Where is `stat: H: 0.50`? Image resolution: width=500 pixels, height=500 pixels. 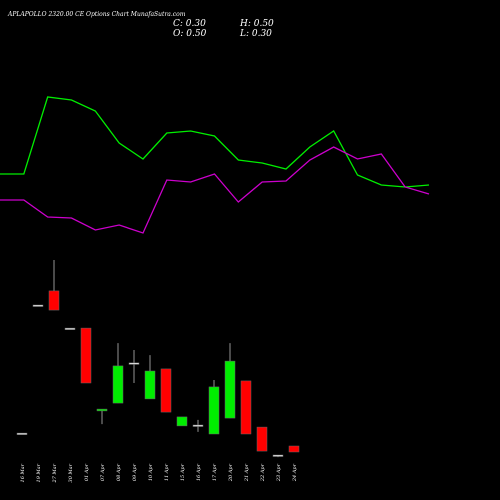
stat: H: 0.50 is located at coordinates (256, 24).